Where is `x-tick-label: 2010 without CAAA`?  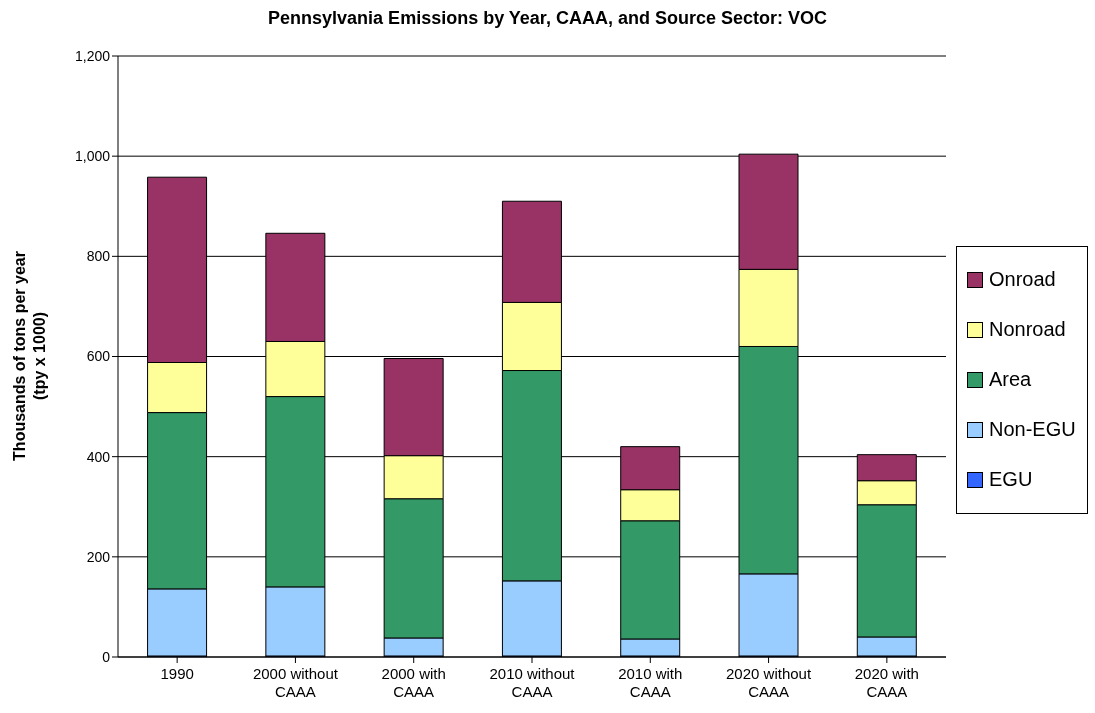 x-tick-label: 2010 without CAAA is located at coordinates (532, 682).